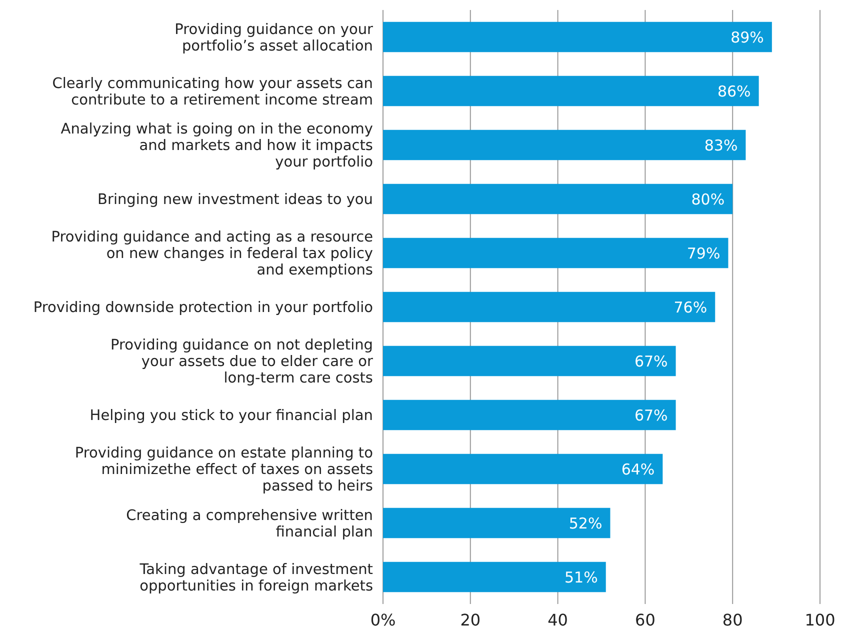 This screenshot has height=644, width=848. I want to click on y-tick-label: Analyzing what is going on in the economy and markets and how it impacts your portfolio, so click(217, 146).